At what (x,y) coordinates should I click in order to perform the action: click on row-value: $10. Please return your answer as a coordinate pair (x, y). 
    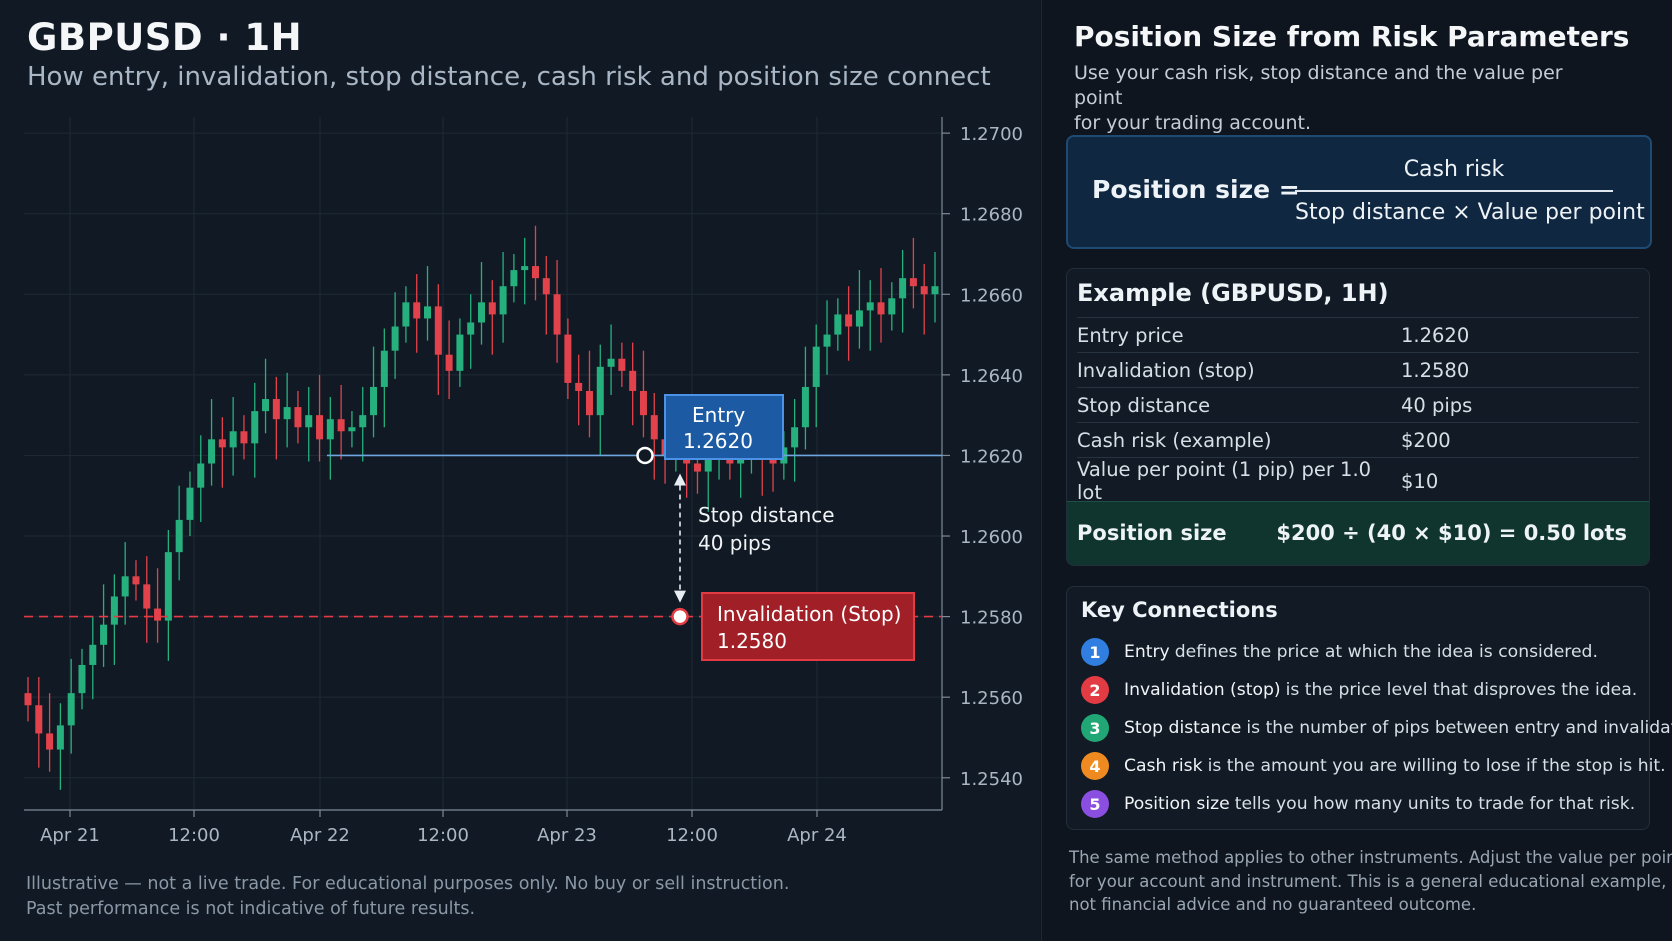
    Looking at the image, I should click on (1520, 480).